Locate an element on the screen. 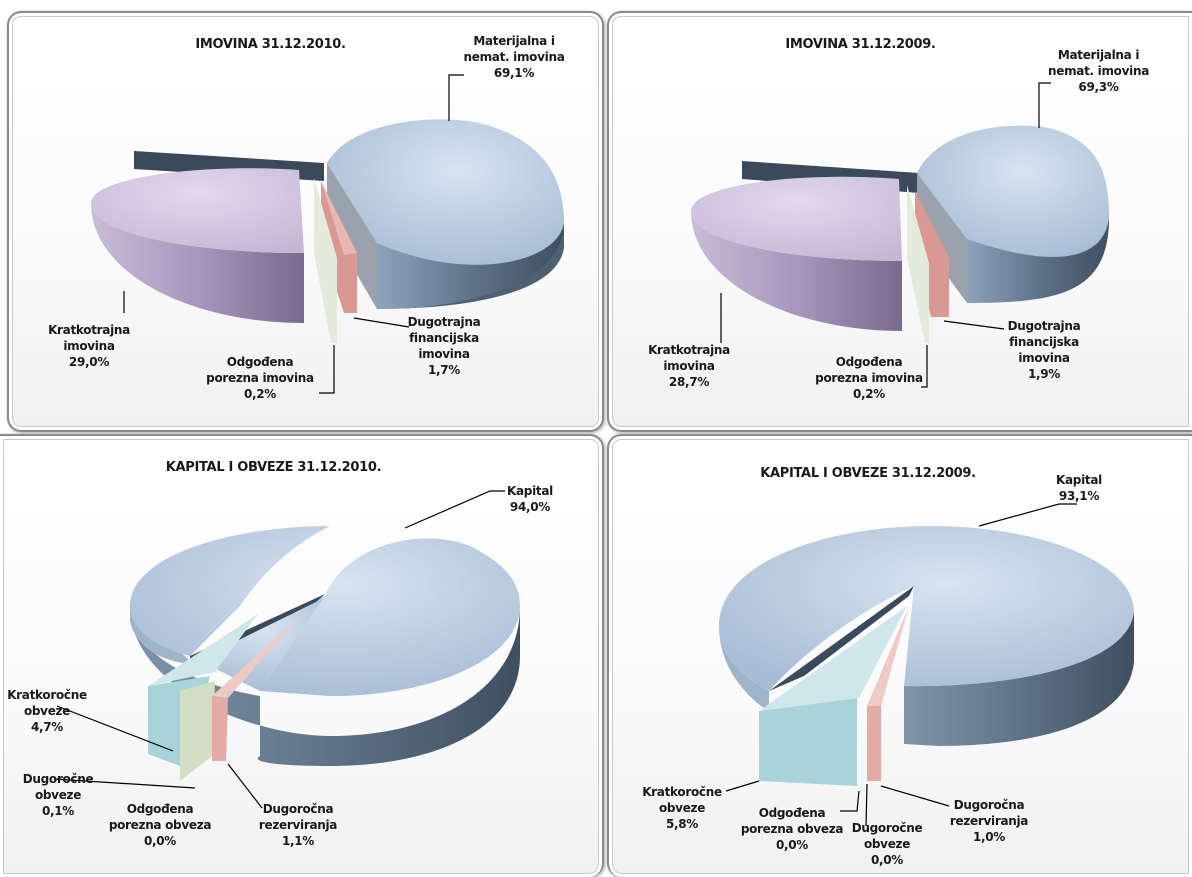  slice-kapital-top-fill is located at coordinates (257, 643).